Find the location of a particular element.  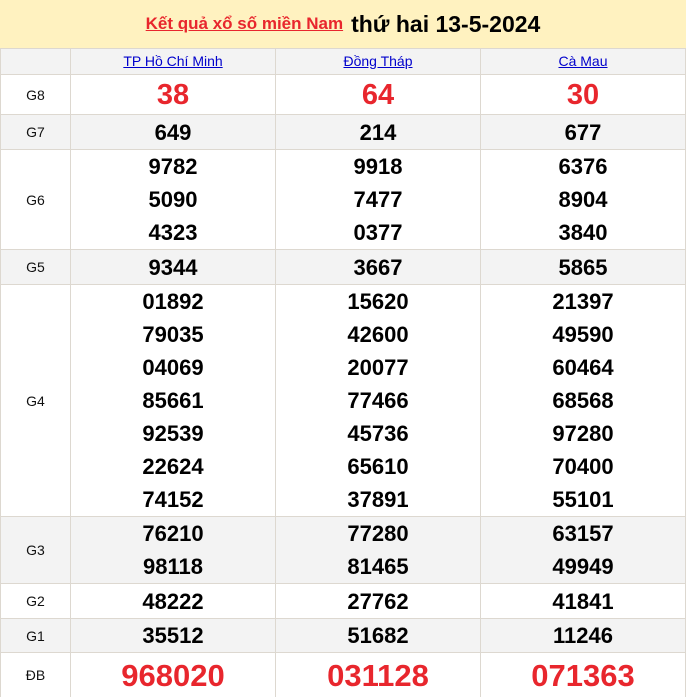

prize-cell: 01892 79035 04069 85661 92539 22624 74152 is located at coordinates (173, 400).